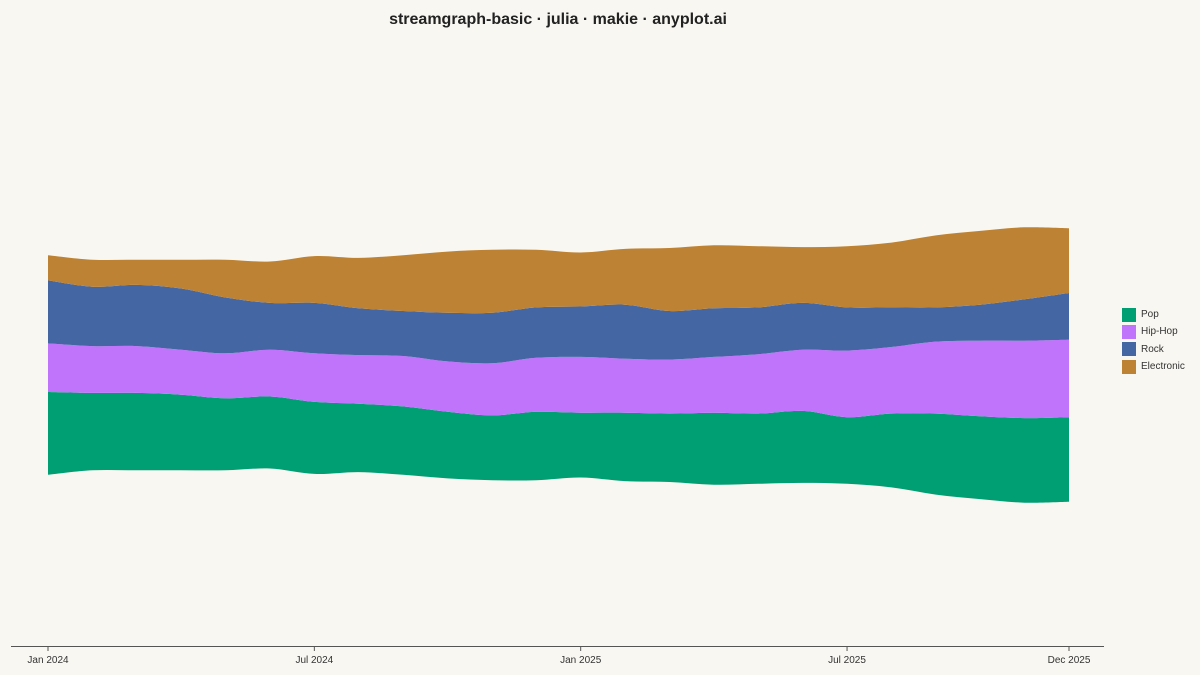 This screenshot has height=675, width=1200. I want to click on legend-label: Electronic, so click(1163, 367).